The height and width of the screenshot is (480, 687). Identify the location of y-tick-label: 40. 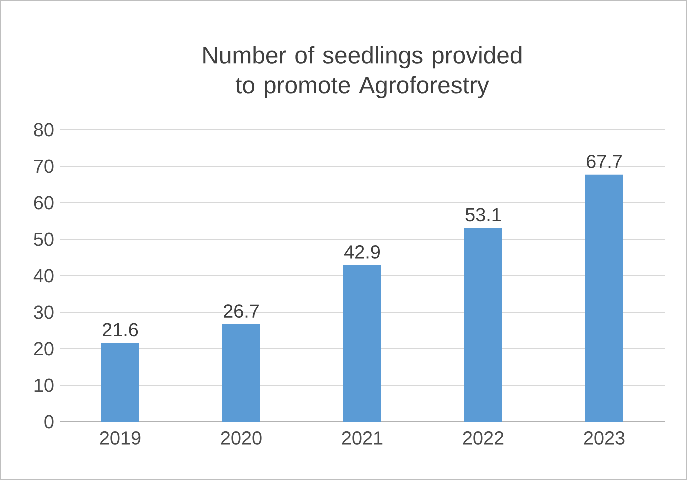
(44, 276).